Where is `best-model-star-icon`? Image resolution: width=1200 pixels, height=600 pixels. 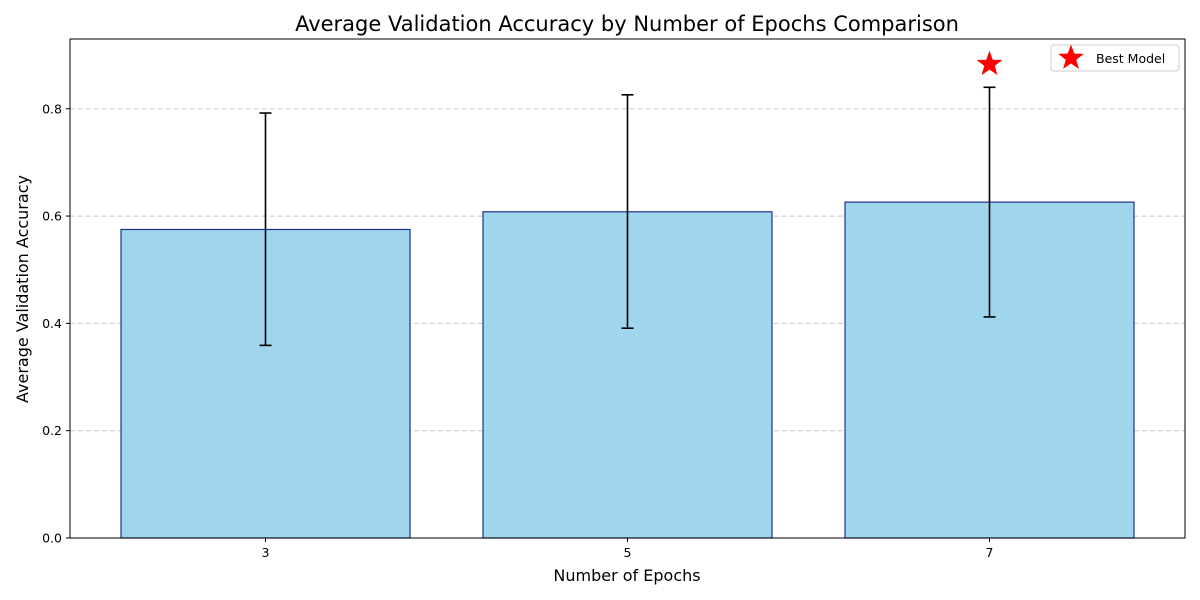 best-model-star-icon is located at coordinates (989, 63).